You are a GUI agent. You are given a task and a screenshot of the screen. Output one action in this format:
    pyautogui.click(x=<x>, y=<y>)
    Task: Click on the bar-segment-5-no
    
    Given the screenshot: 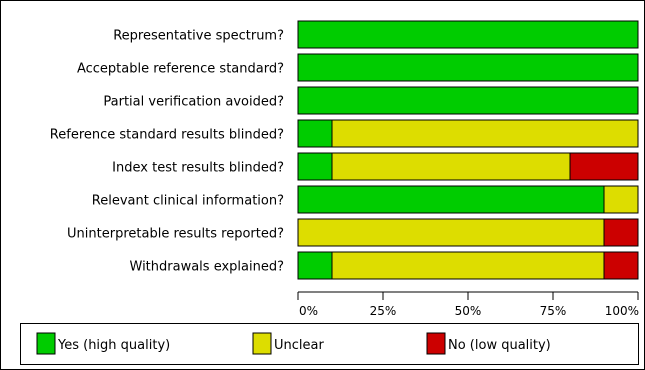 What is the action you would take?
    pyautogui.click(x=604, y=166)
    